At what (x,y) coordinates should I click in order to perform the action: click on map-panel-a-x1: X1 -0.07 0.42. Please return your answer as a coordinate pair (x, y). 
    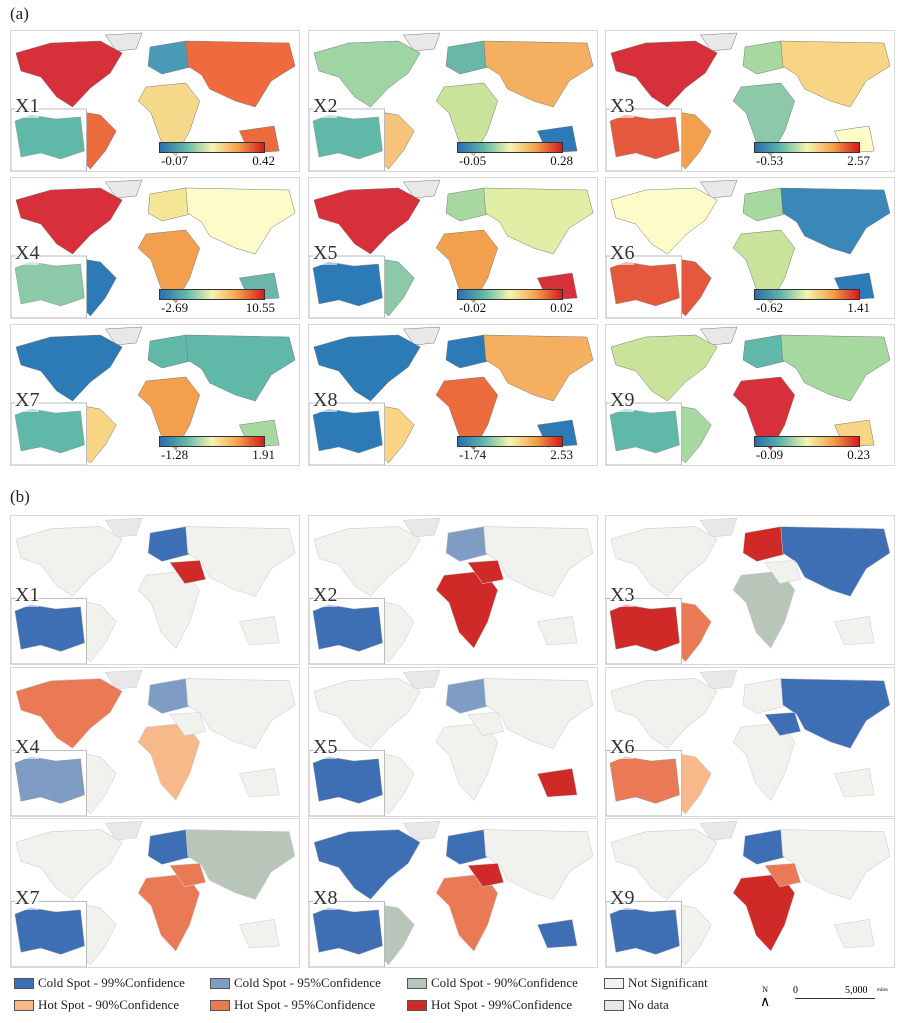
    Looking at the image, I should click on (155, 101).